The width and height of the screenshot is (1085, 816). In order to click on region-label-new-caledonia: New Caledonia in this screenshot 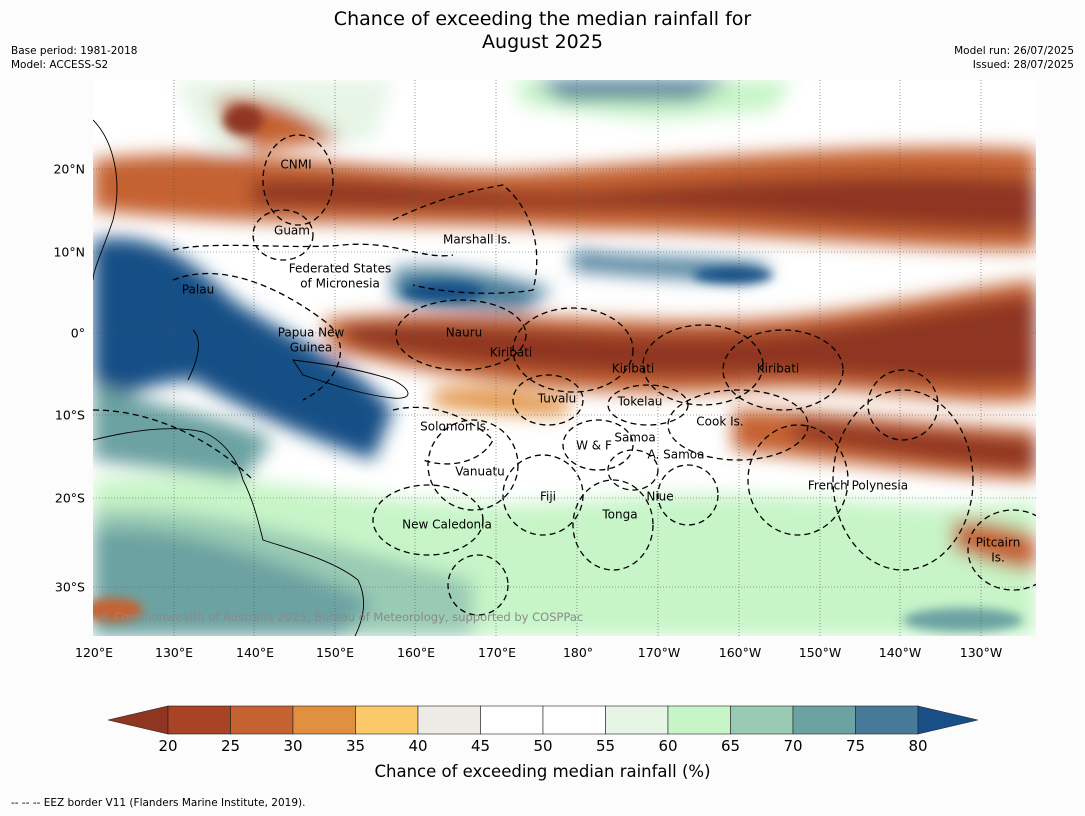, I will do `click(447, 524)`.